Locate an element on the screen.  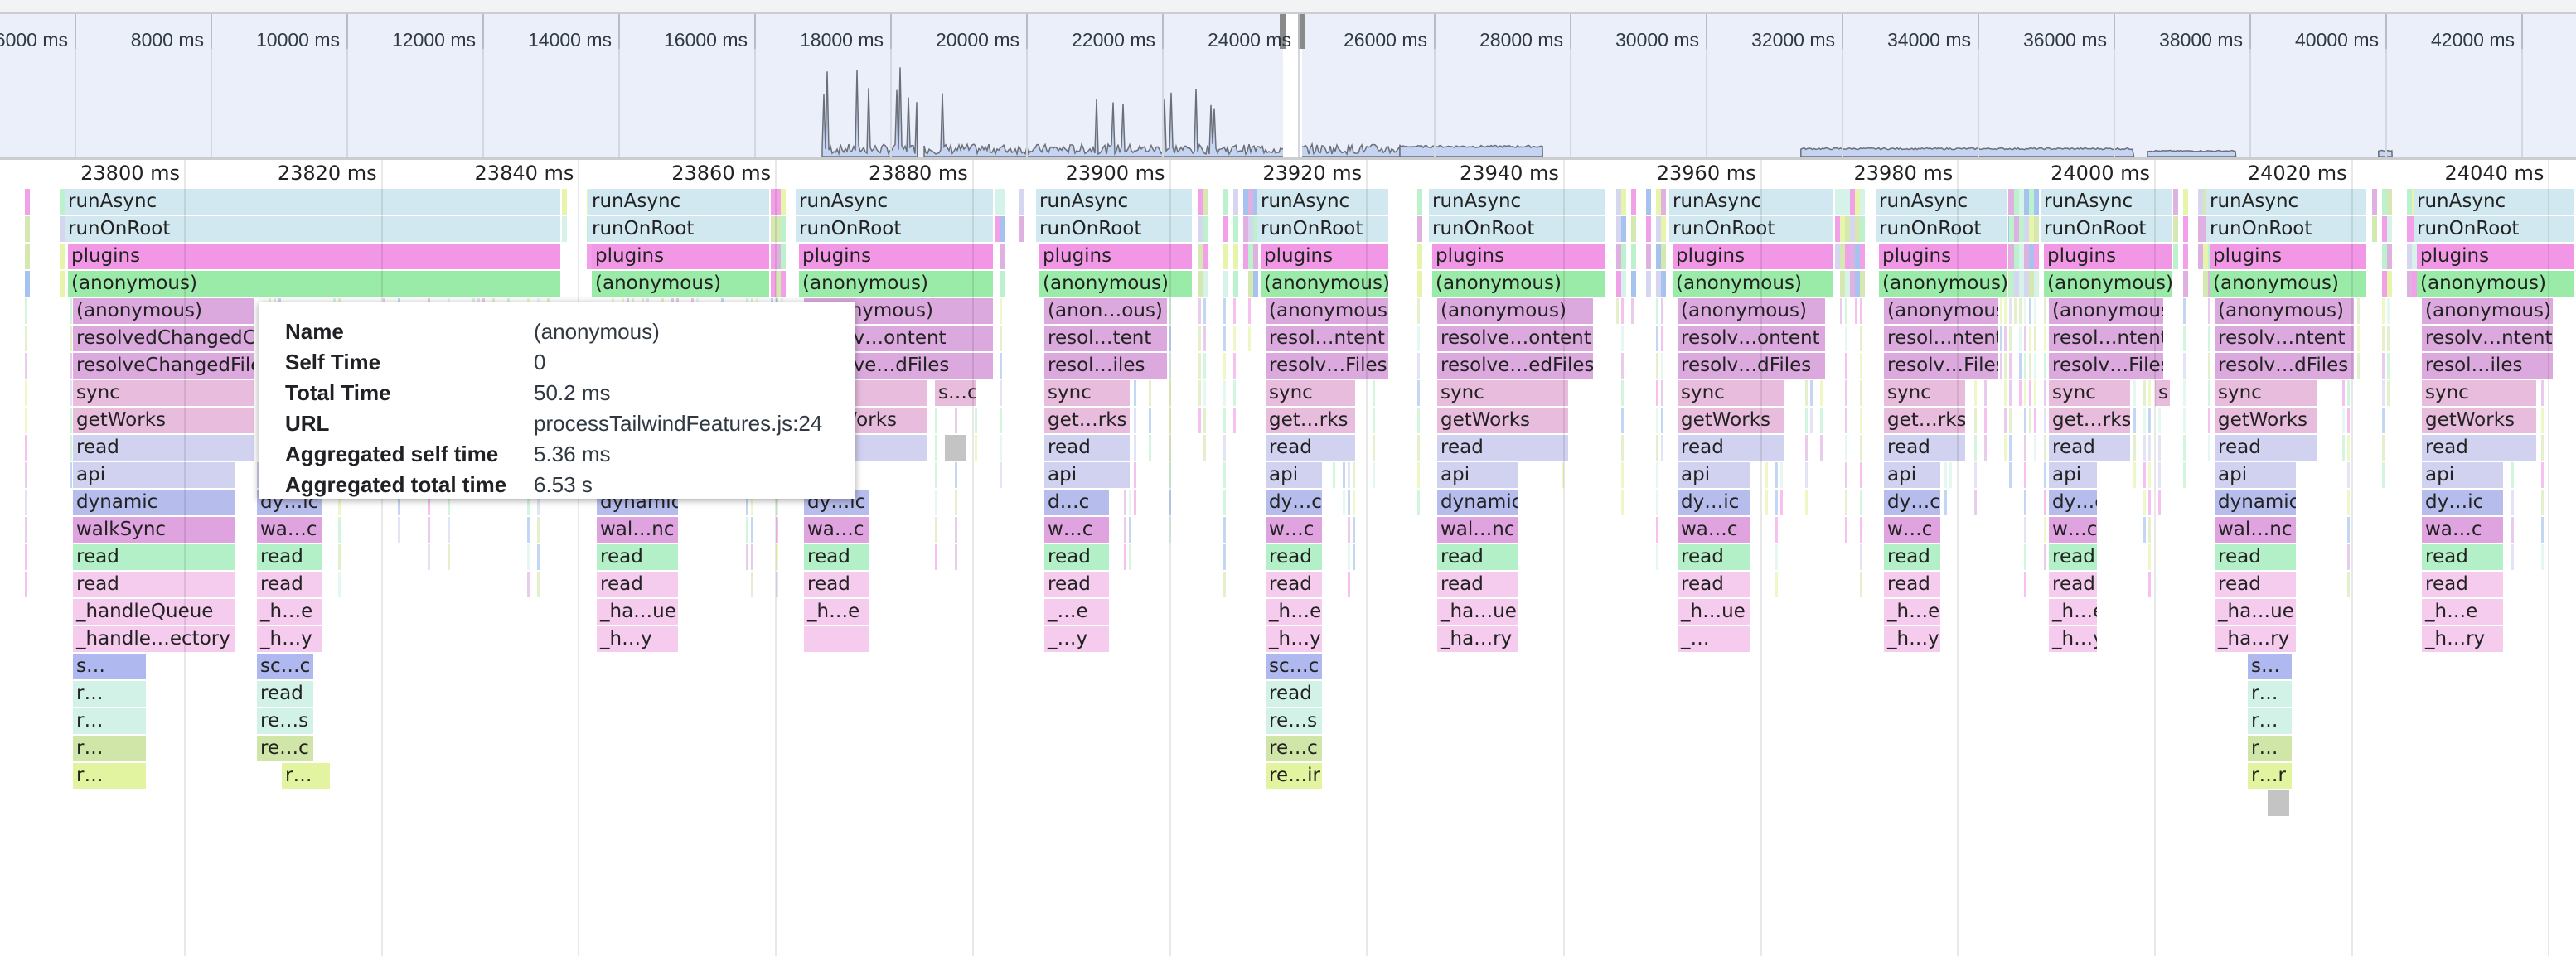
flame-frame: _h…e is located at coordinates (290, 612).